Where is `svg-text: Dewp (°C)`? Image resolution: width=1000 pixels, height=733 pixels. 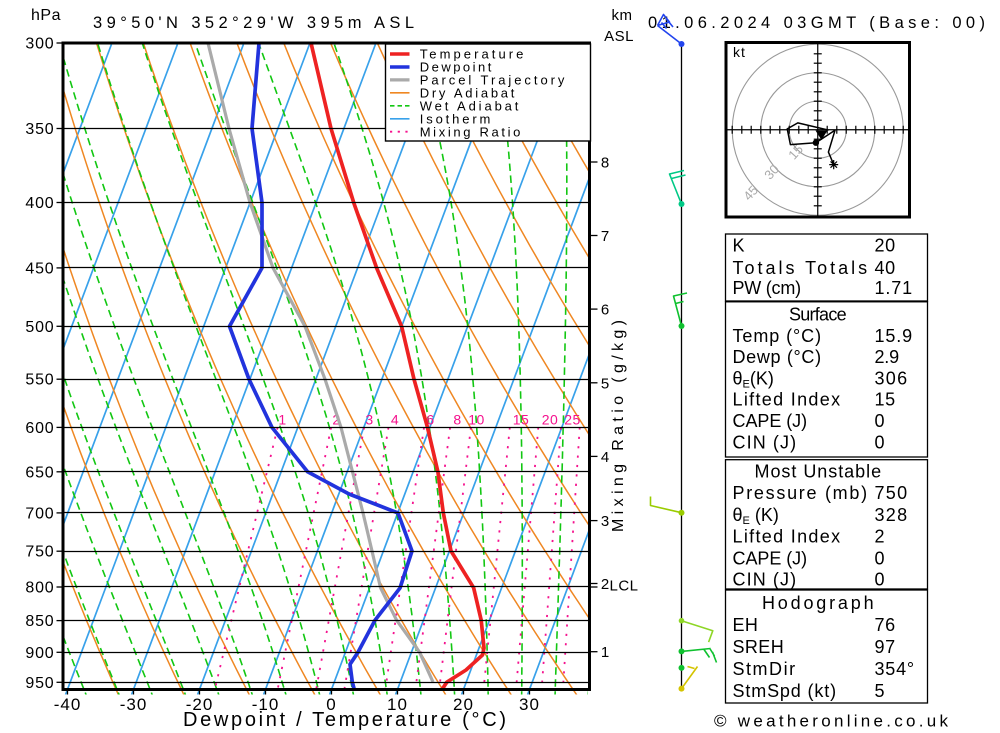
svg-text: Dewp (°C) is located at coordinates (777, 357).